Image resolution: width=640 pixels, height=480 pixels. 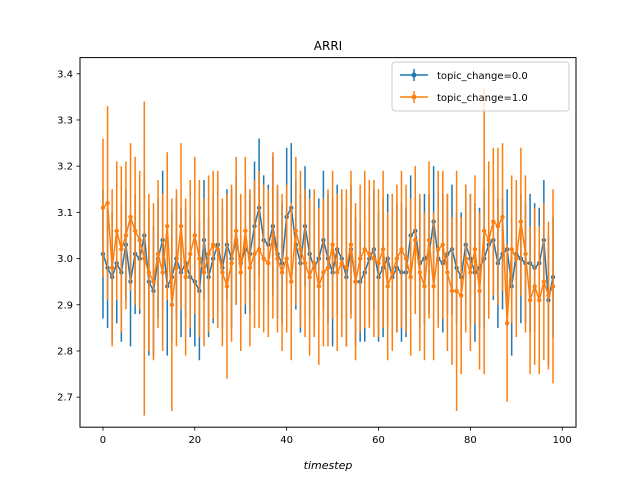 I want to click on y-tick-label: 2.8, so click(x=65, y=351).